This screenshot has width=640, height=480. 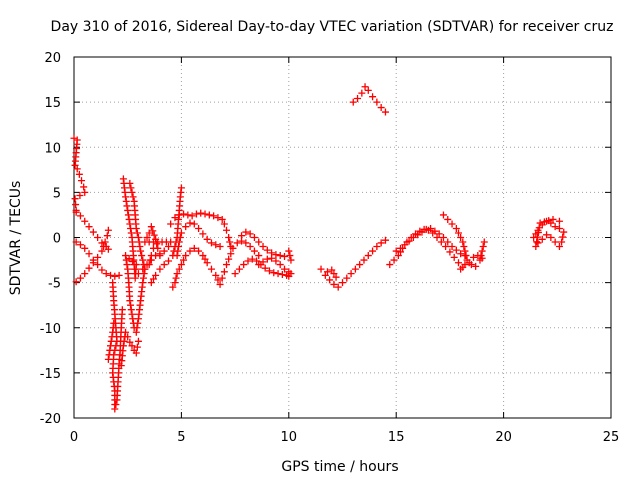 I want to click on y-tick-label: 5, so click(x=57, y=193).